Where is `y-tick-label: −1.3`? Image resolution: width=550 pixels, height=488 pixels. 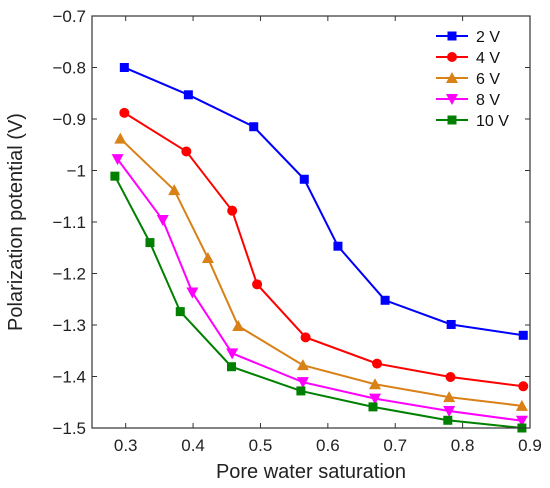
y-tick-label: −1.3 is located at coordinates (69, 325).